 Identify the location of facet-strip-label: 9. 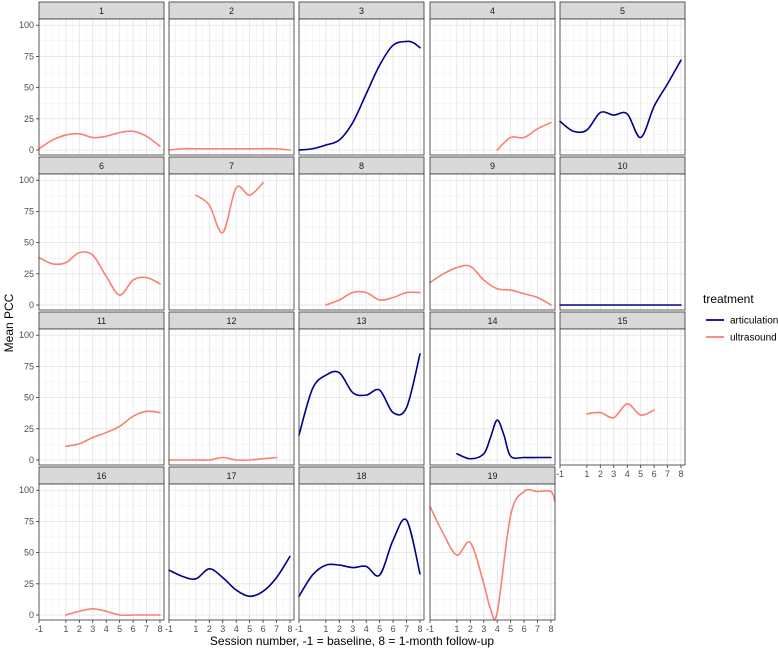
(492, 166).